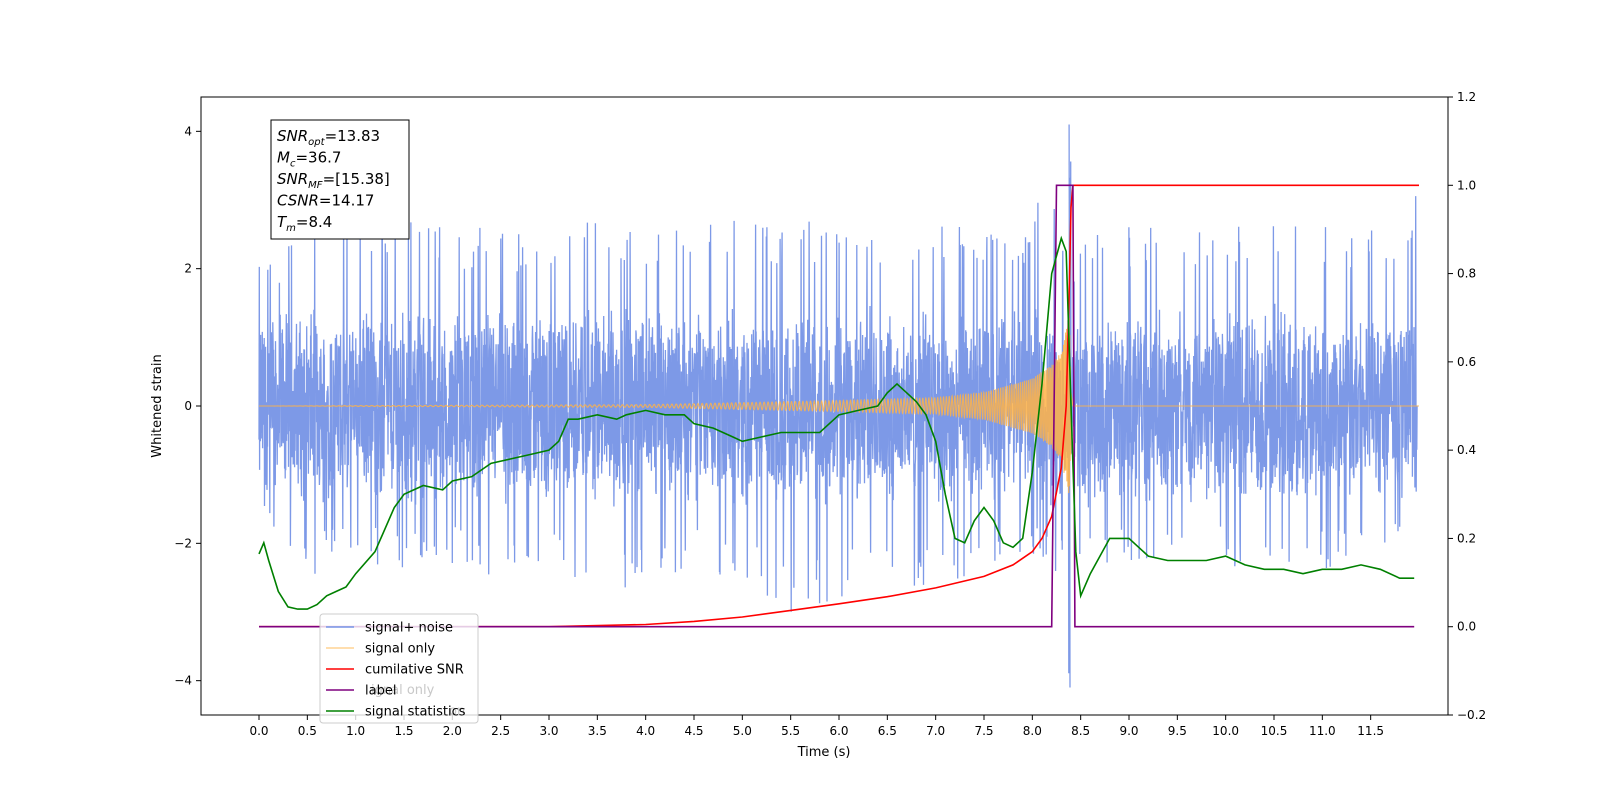  What do you see at coordinates (1370, 731) in the screenshot?
I see `x-tick-label: 11.5` at bounding box center [1370, 731].